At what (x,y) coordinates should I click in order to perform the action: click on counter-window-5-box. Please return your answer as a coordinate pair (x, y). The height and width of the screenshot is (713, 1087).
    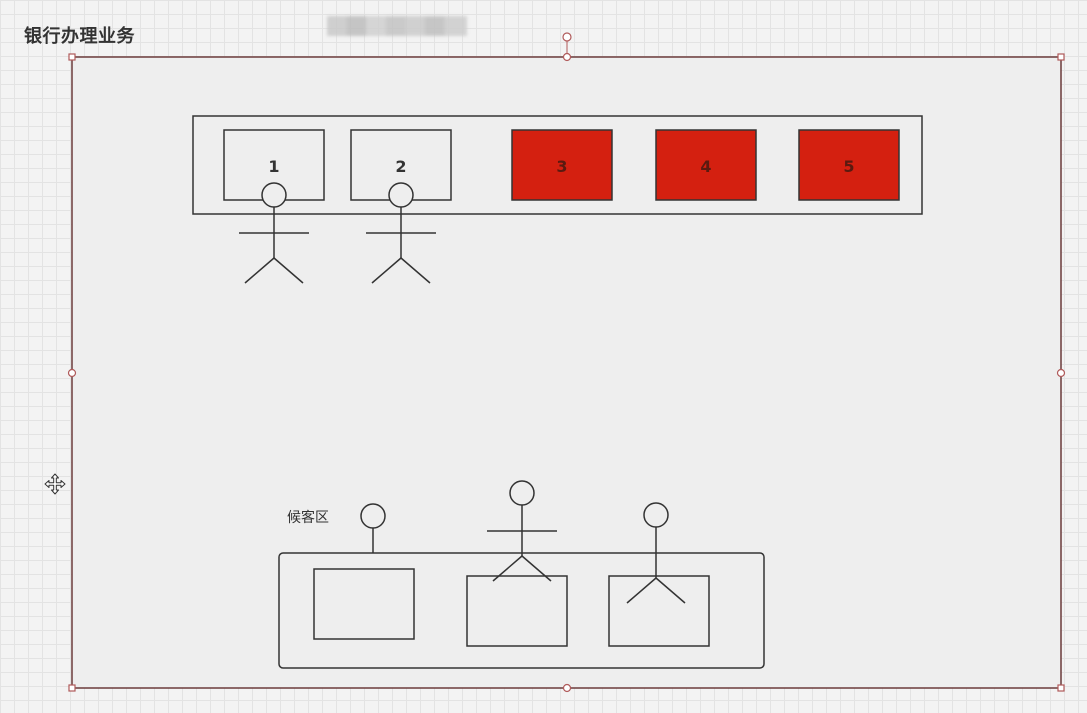
    Looking at the image, I should click on (849, 165).